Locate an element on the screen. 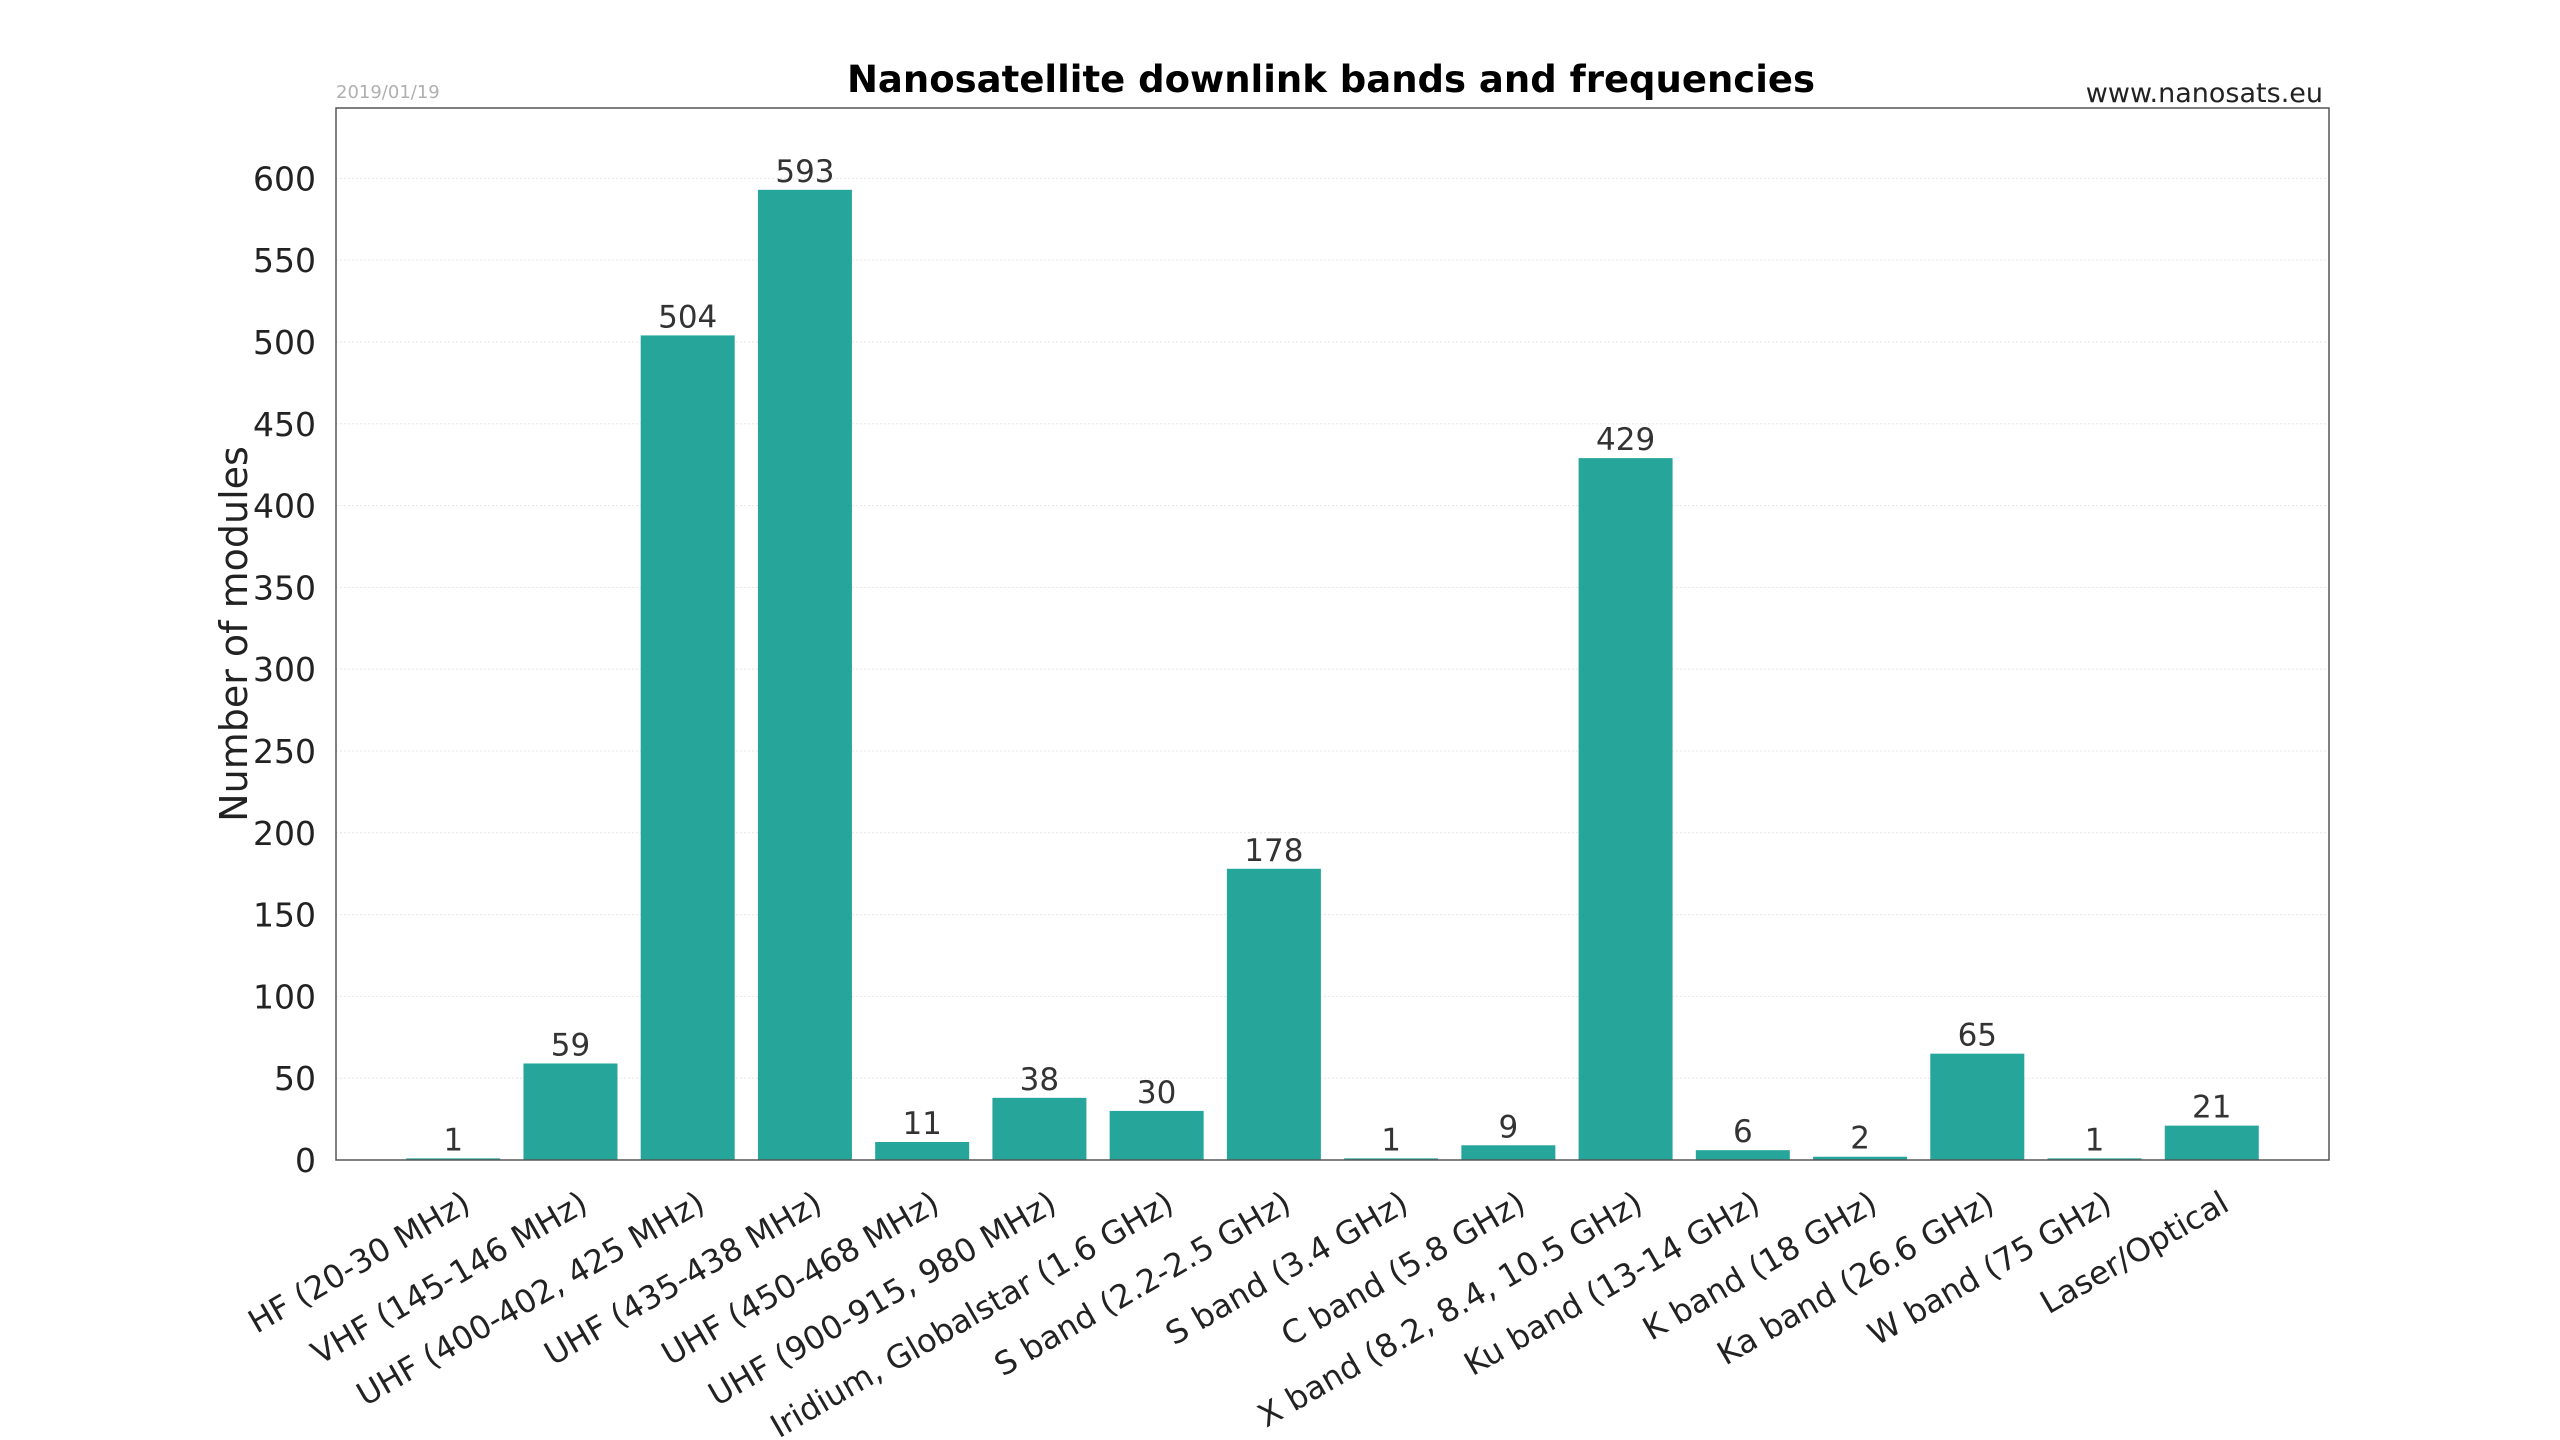 Image resolution: width=2560 pixels, height=1440 pixels. y-tick-label: 100 is located at coordinates (284, 996).